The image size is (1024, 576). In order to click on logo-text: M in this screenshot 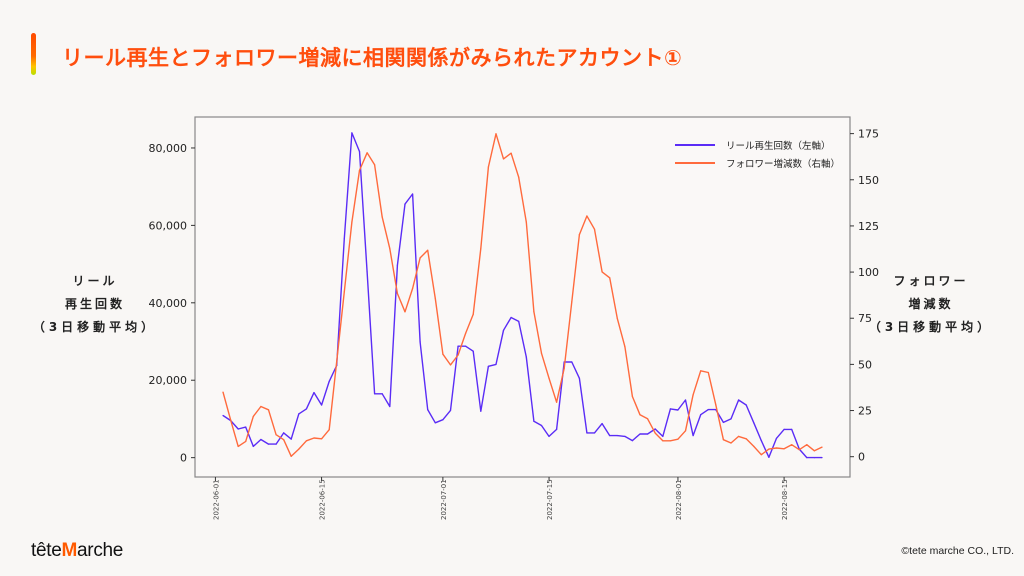, I will do `click(69, 550)`.